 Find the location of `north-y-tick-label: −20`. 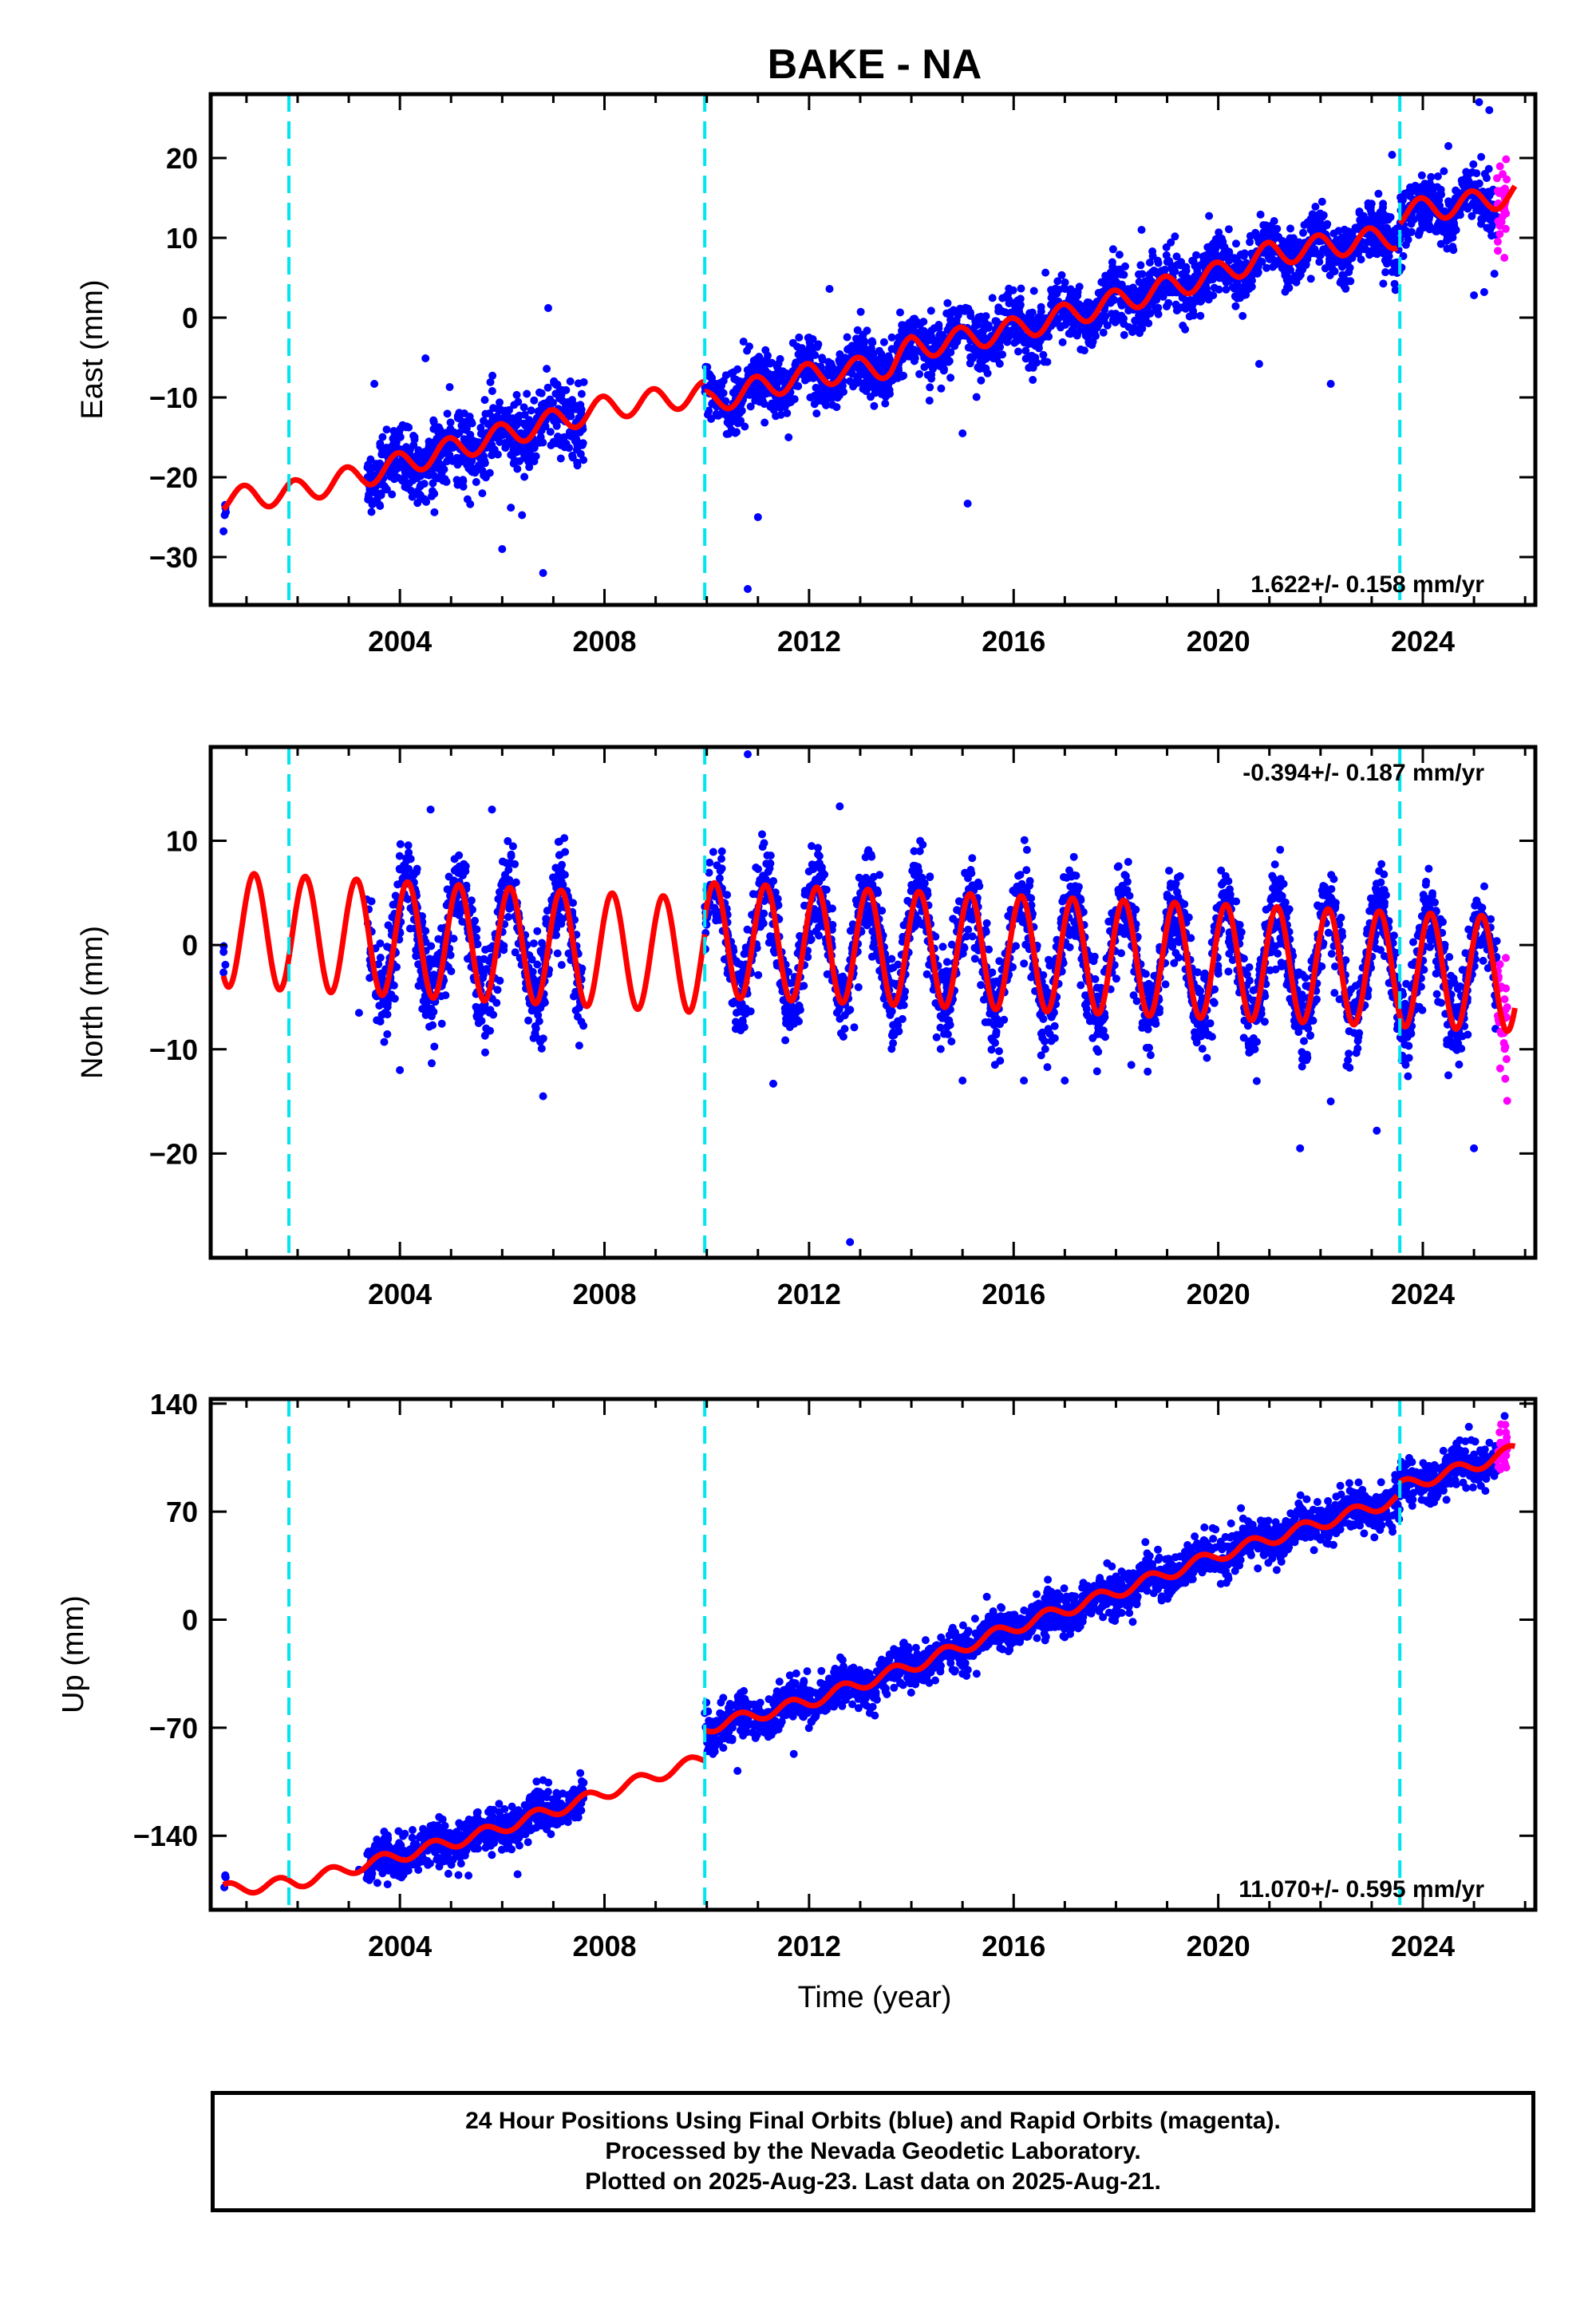

north-y-tick-label: −20 is located at coordinates (173, 1153).